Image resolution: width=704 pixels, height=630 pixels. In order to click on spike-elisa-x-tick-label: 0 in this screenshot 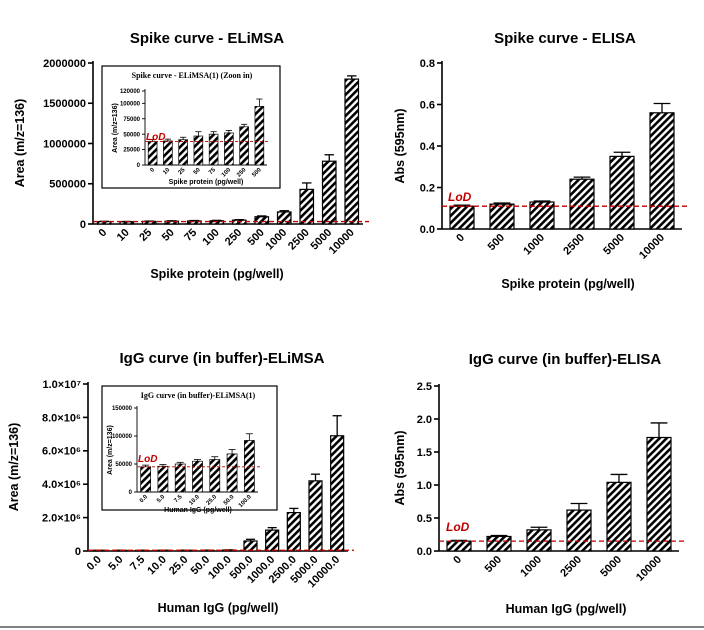, I will do `click(460, 238)`.